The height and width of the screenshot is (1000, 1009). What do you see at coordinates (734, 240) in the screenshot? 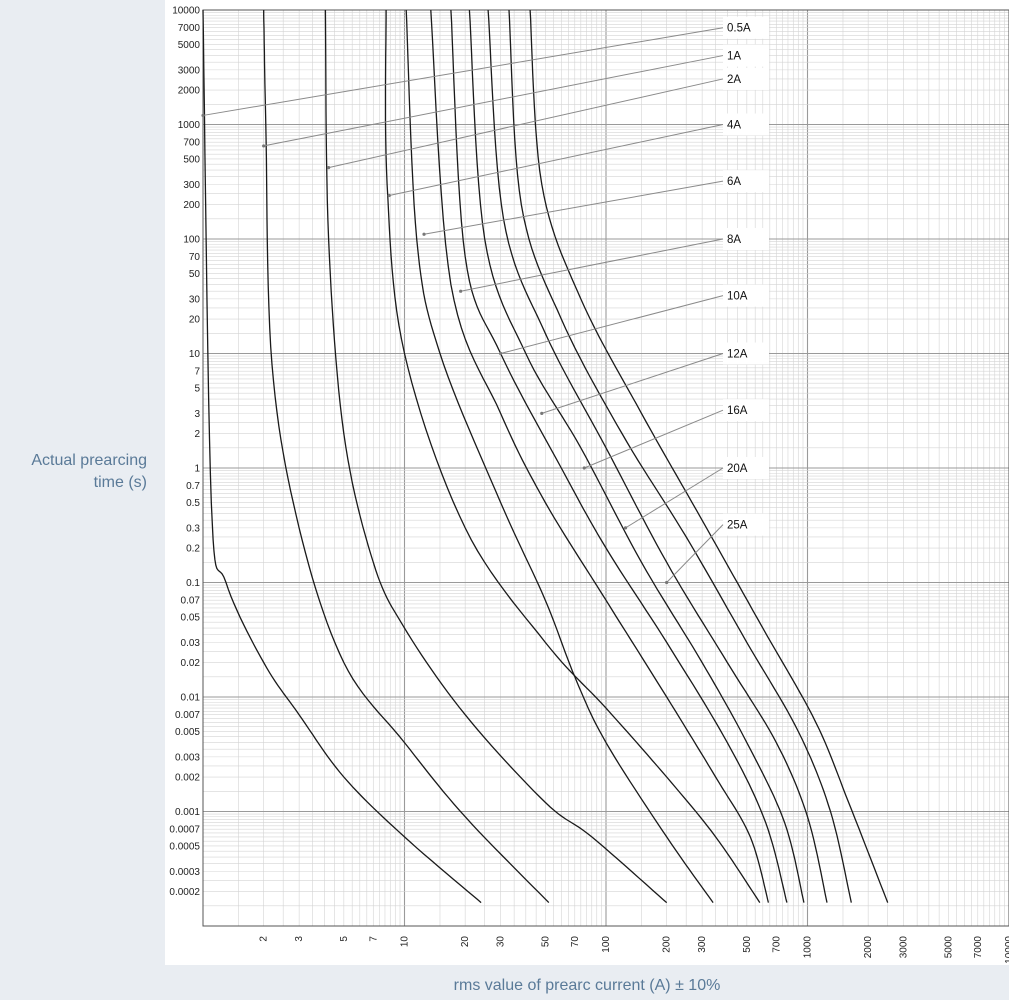
I see `annotation-label: 8A` at bounding box center [734, 240].